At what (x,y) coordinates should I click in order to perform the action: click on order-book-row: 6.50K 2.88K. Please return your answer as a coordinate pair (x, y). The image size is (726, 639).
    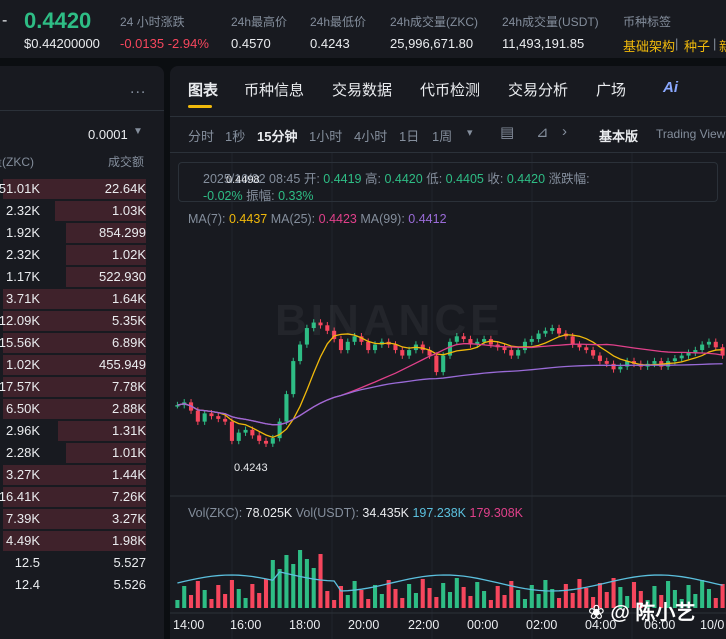
    Looking at the image, I should click on (82, 409).